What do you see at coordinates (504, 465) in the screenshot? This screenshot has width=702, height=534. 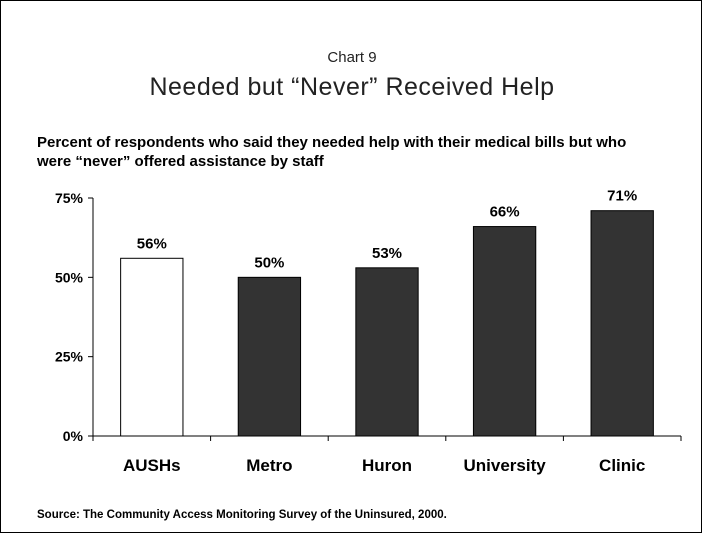 I see `x-category-label-university: University` at bounding box center [504, 465].